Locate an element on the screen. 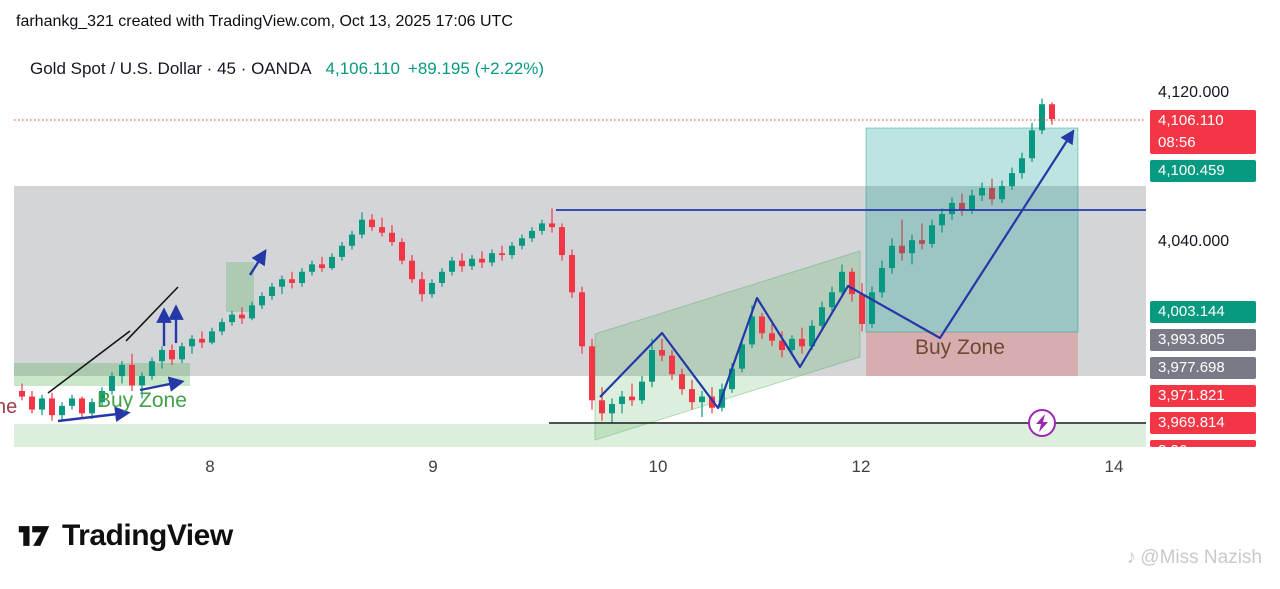  price-badge: 3,977.698 is located at coordinates (1203, 368).